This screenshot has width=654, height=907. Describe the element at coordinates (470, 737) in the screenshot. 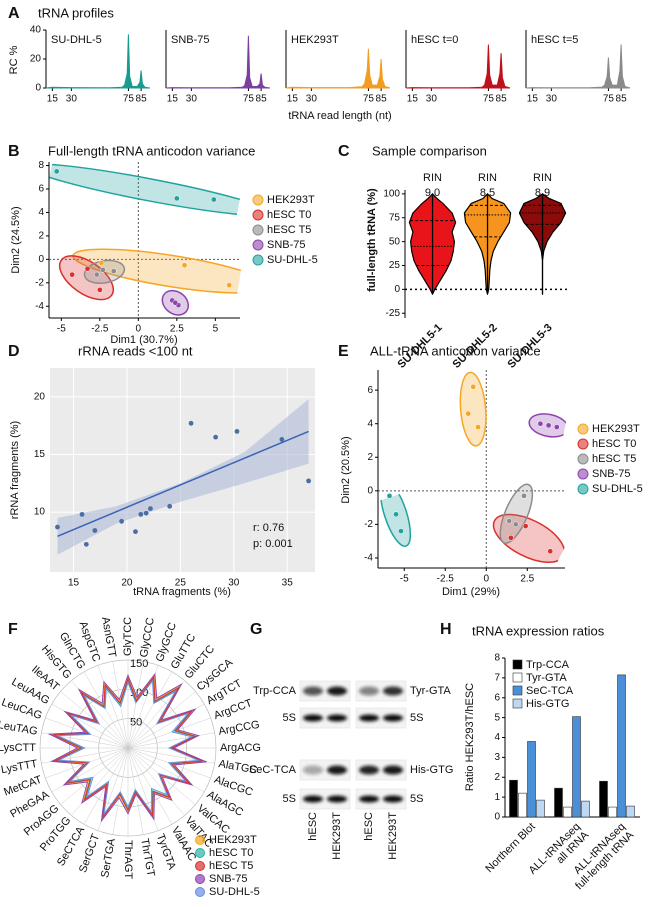

I see `y-axis-label: Ratio HEK293T/hESC` at that location.